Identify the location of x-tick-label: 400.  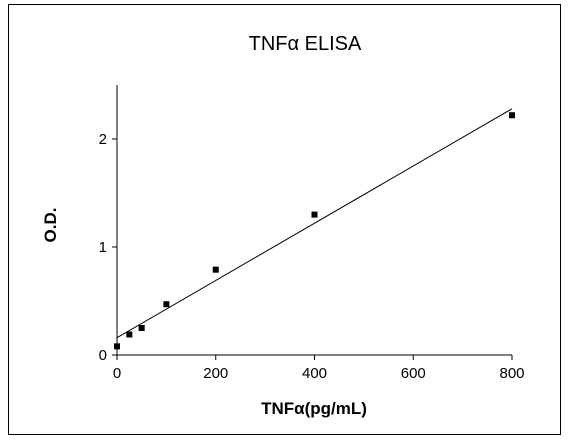
(314, 373).